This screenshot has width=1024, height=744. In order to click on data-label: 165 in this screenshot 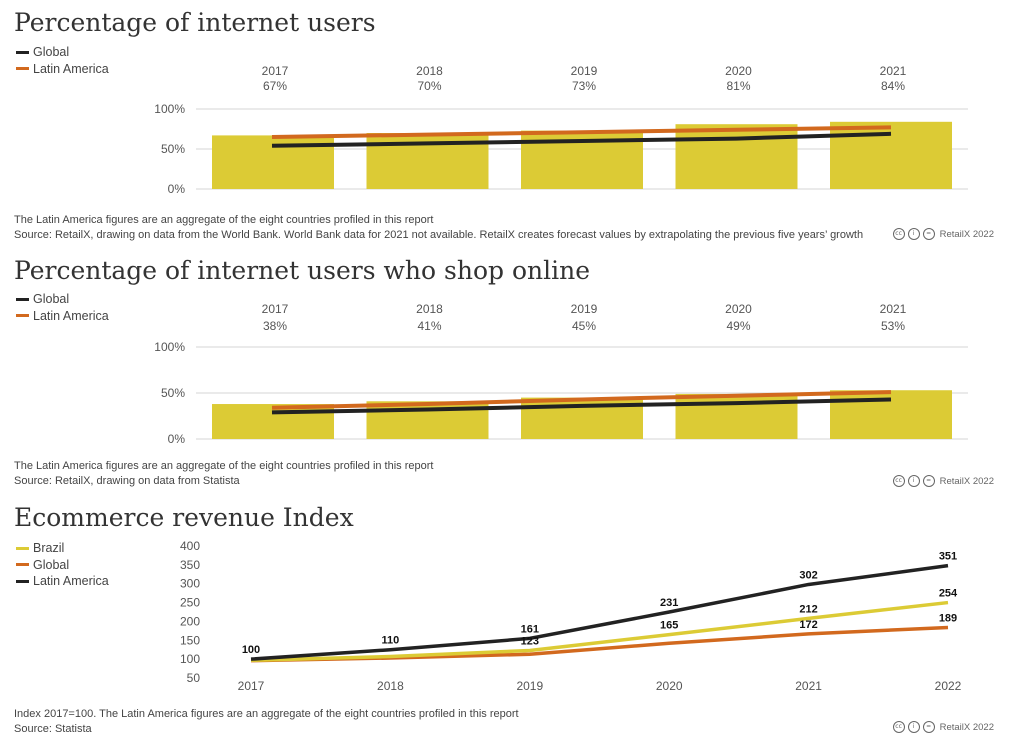, I will do `click(669, 626)`.